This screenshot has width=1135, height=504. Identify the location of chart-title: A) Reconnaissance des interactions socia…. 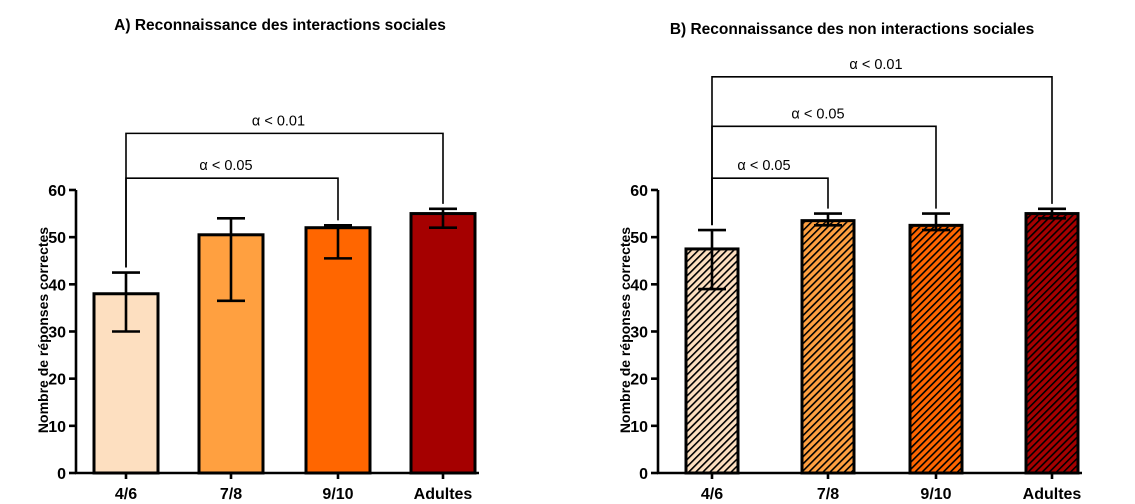
(280, 25).